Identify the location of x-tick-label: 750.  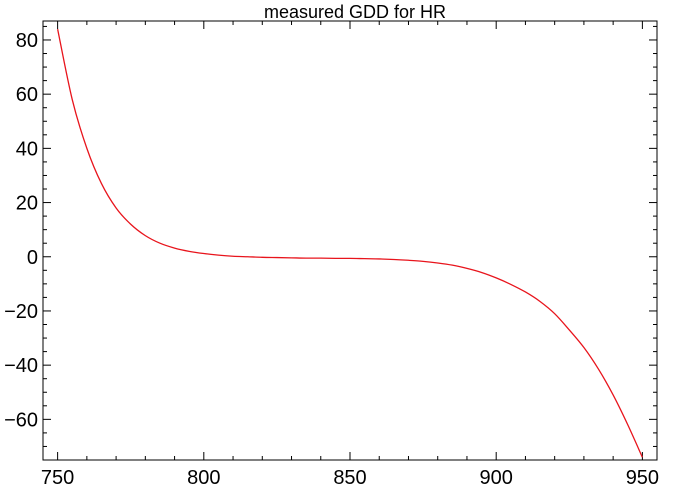
(57, 477).